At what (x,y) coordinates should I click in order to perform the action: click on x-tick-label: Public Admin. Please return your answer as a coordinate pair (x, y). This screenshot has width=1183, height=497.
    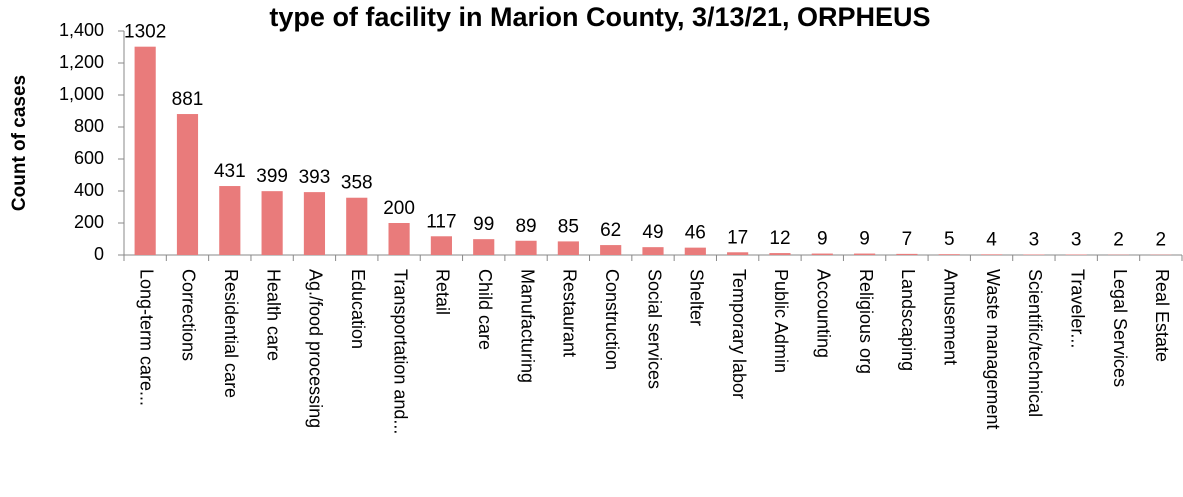
    Looking at the image, I should click on (781, 321).